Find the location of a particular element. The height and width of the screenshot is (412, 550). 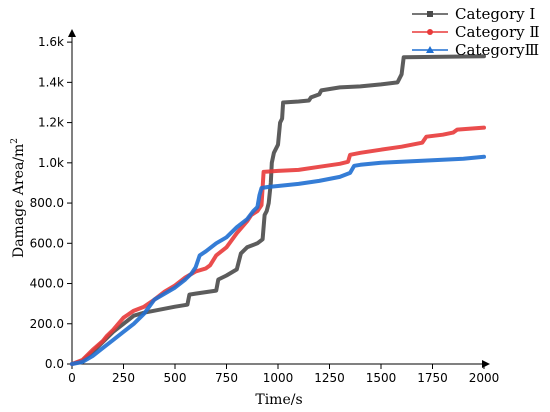

x-tick-label: 2000 is located at coordinates (484, 378).